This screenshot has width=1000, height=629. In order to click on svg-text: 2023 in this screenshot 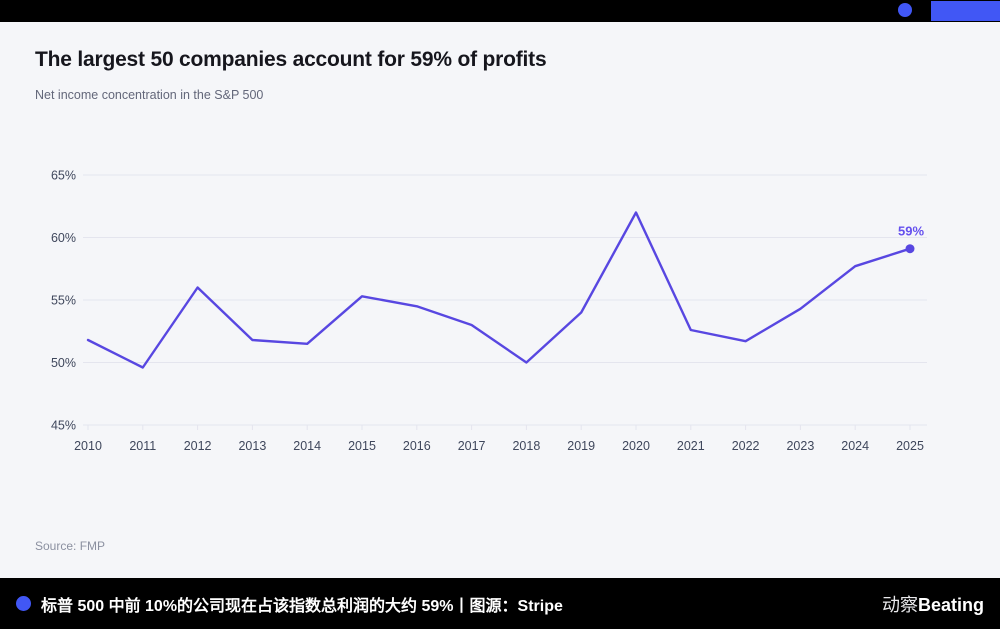, I will do `click(800, 446)`.